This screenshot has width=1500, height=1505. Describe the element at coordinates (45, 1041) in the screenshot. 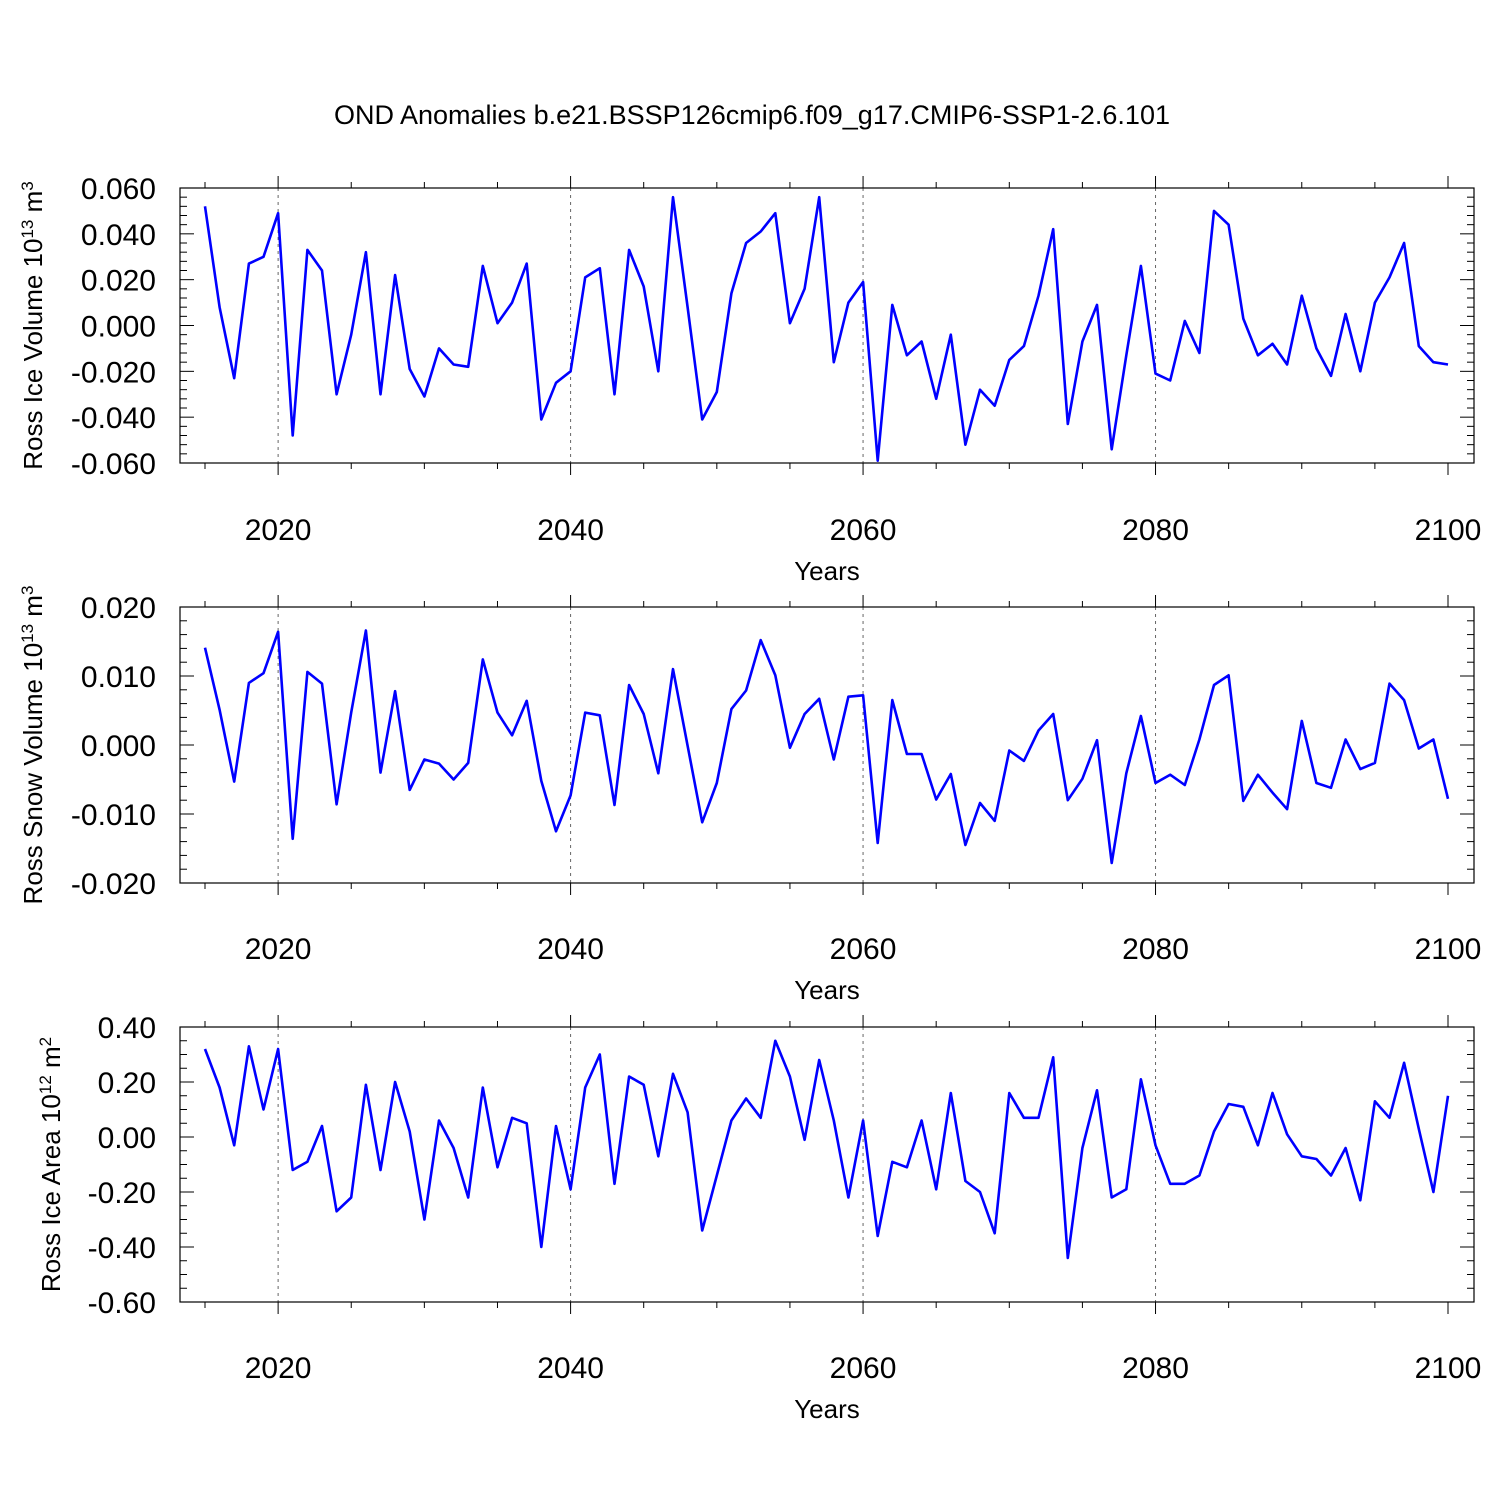

I see `y-axis-title-superscript: 2` at that location.